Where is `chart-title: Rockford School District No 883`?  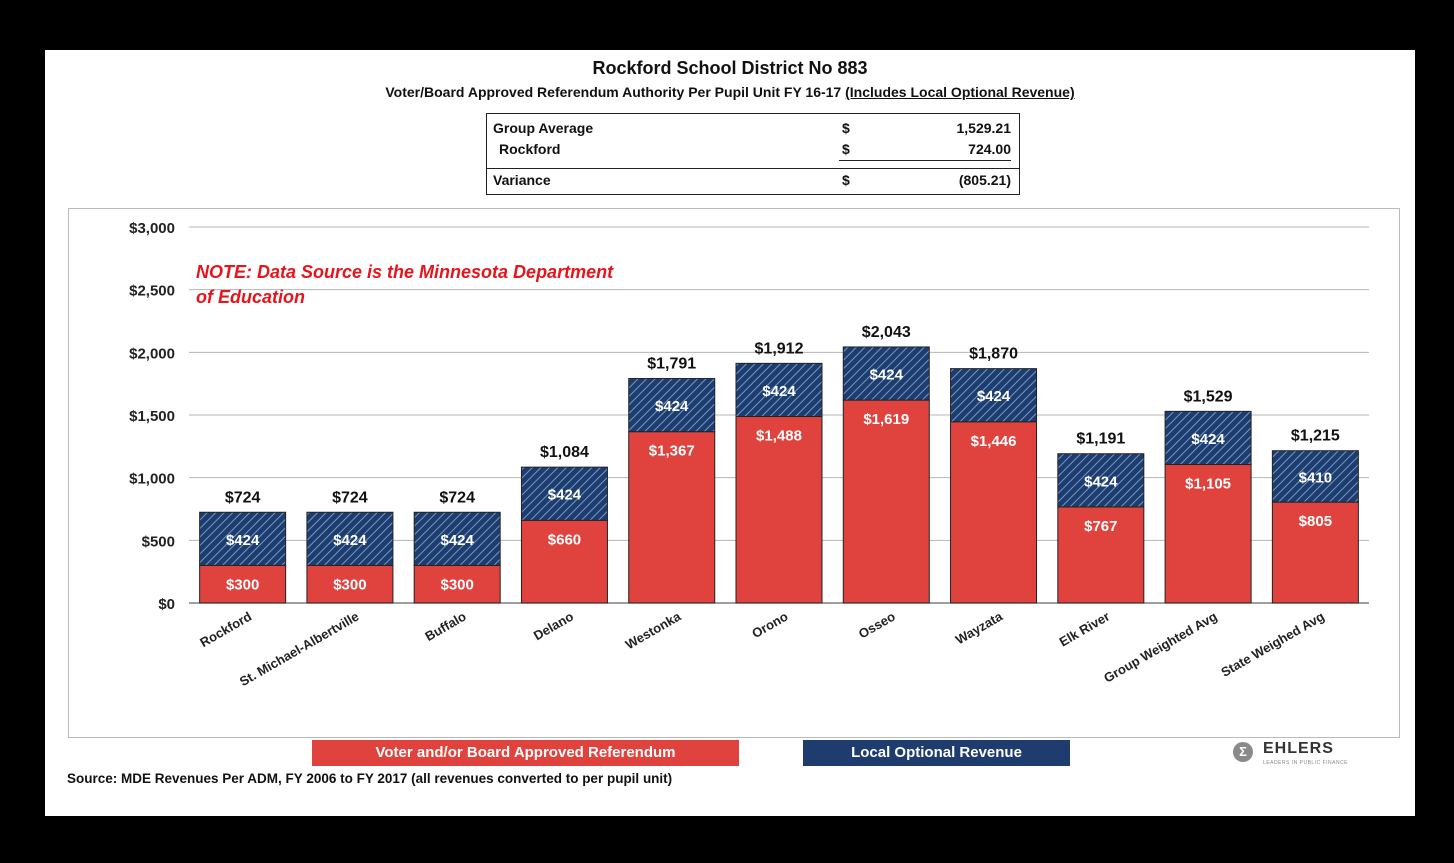
chart-title: Rockford School District No 883 is located at coordinates (730, 68).